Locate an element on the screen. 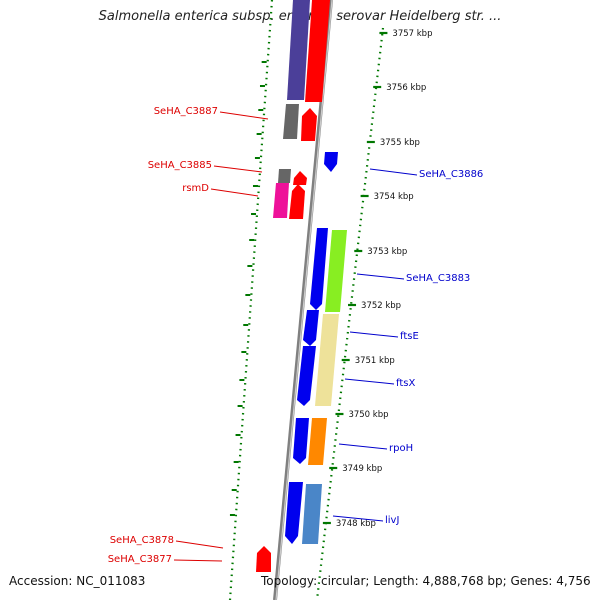 This screenshot has width=600, height=600. gene-label: livJ is located at coordinates (392, 520).